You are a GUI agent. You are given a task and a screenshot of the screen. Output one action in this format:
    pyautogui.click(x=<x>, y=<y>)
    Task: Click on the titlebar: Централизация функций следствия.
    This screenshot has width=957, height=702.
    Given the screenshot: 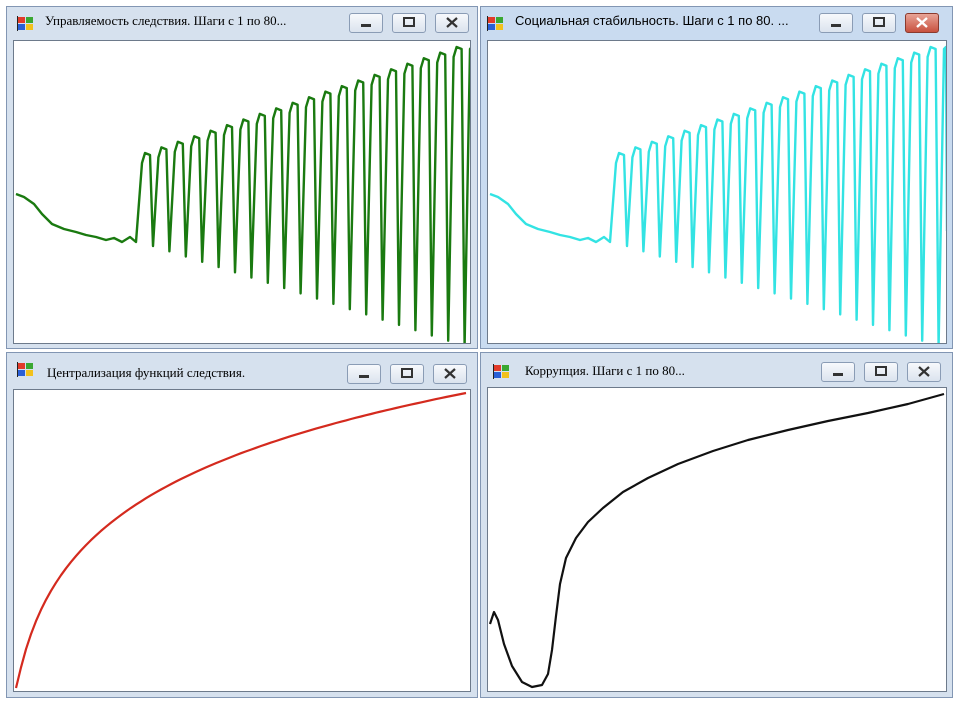 What is the action you would take?
    pyautogui.click(x=242, y=368)
    